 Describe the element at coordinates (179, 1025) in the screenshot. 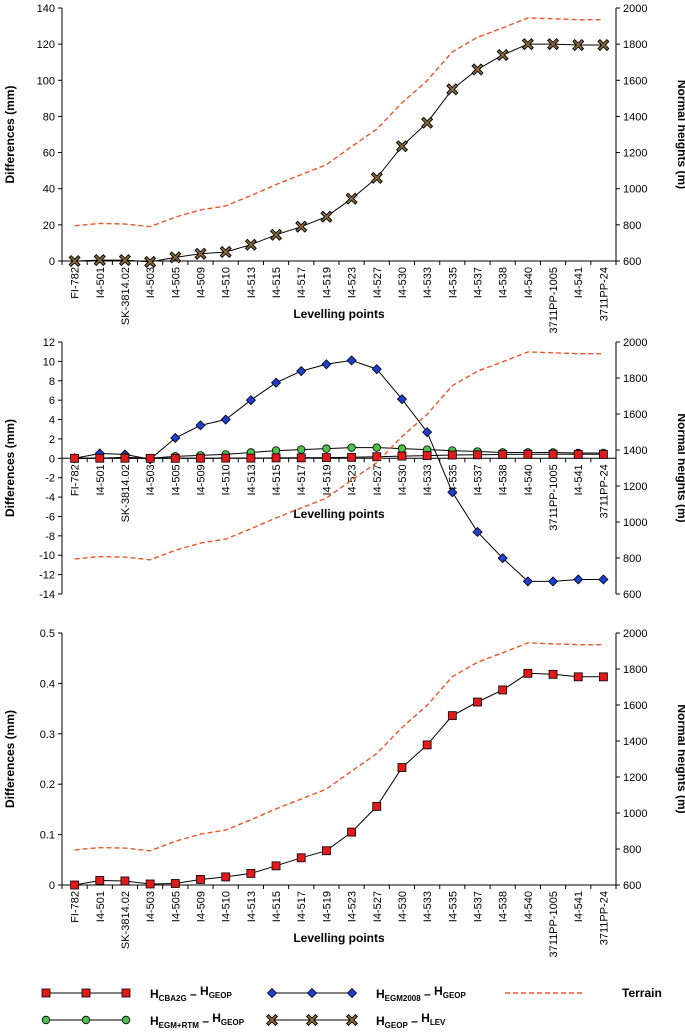

I see `legend-subscript: EGM+RTM` at that location.